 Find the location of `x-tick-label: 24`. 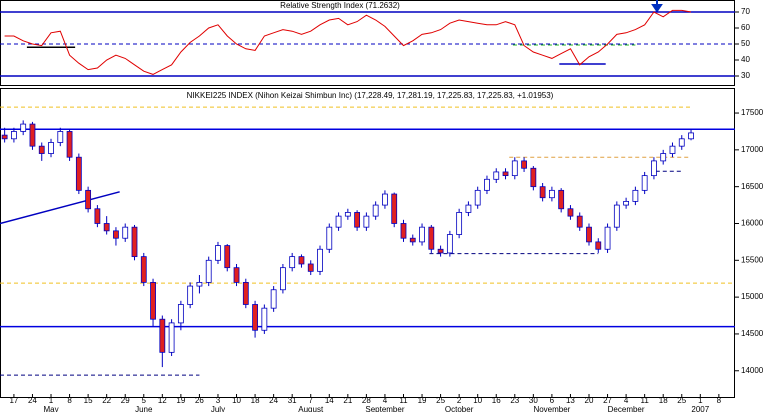

x-tick-label: 24 is located at coordinates (32, 400).